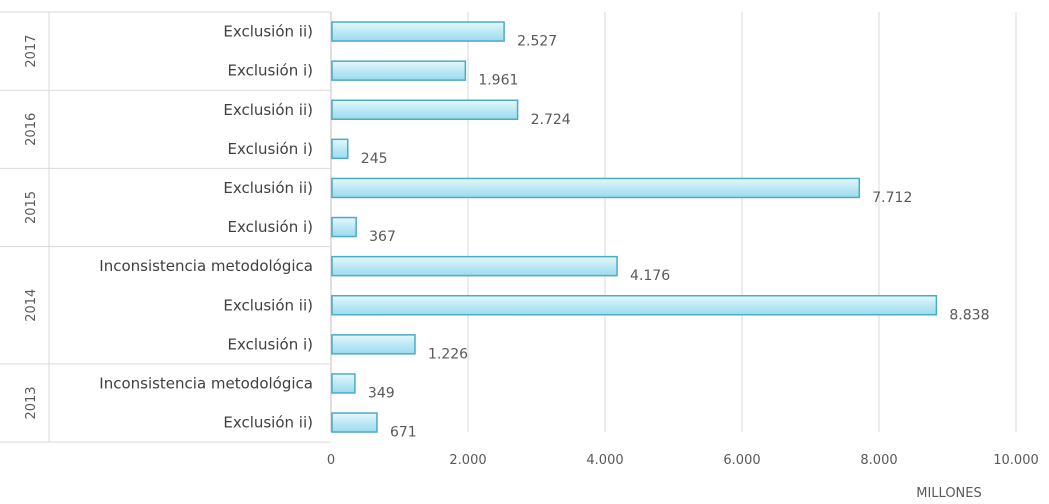 The width and height of the screenshot is (1049, 504). Describe the element at coordinates (537, 42) in the screenshot. I see `value-label: 2.527` at that location.